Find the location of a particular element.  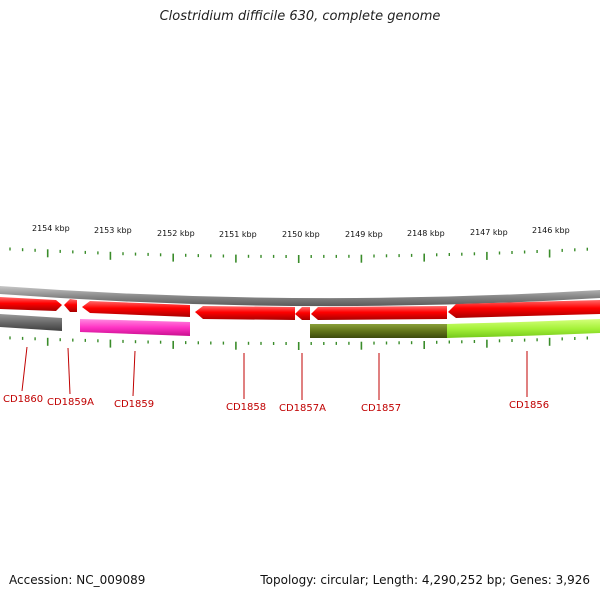

gene-label-cd1859a: CD1859A is located at coordinates (70, 402).